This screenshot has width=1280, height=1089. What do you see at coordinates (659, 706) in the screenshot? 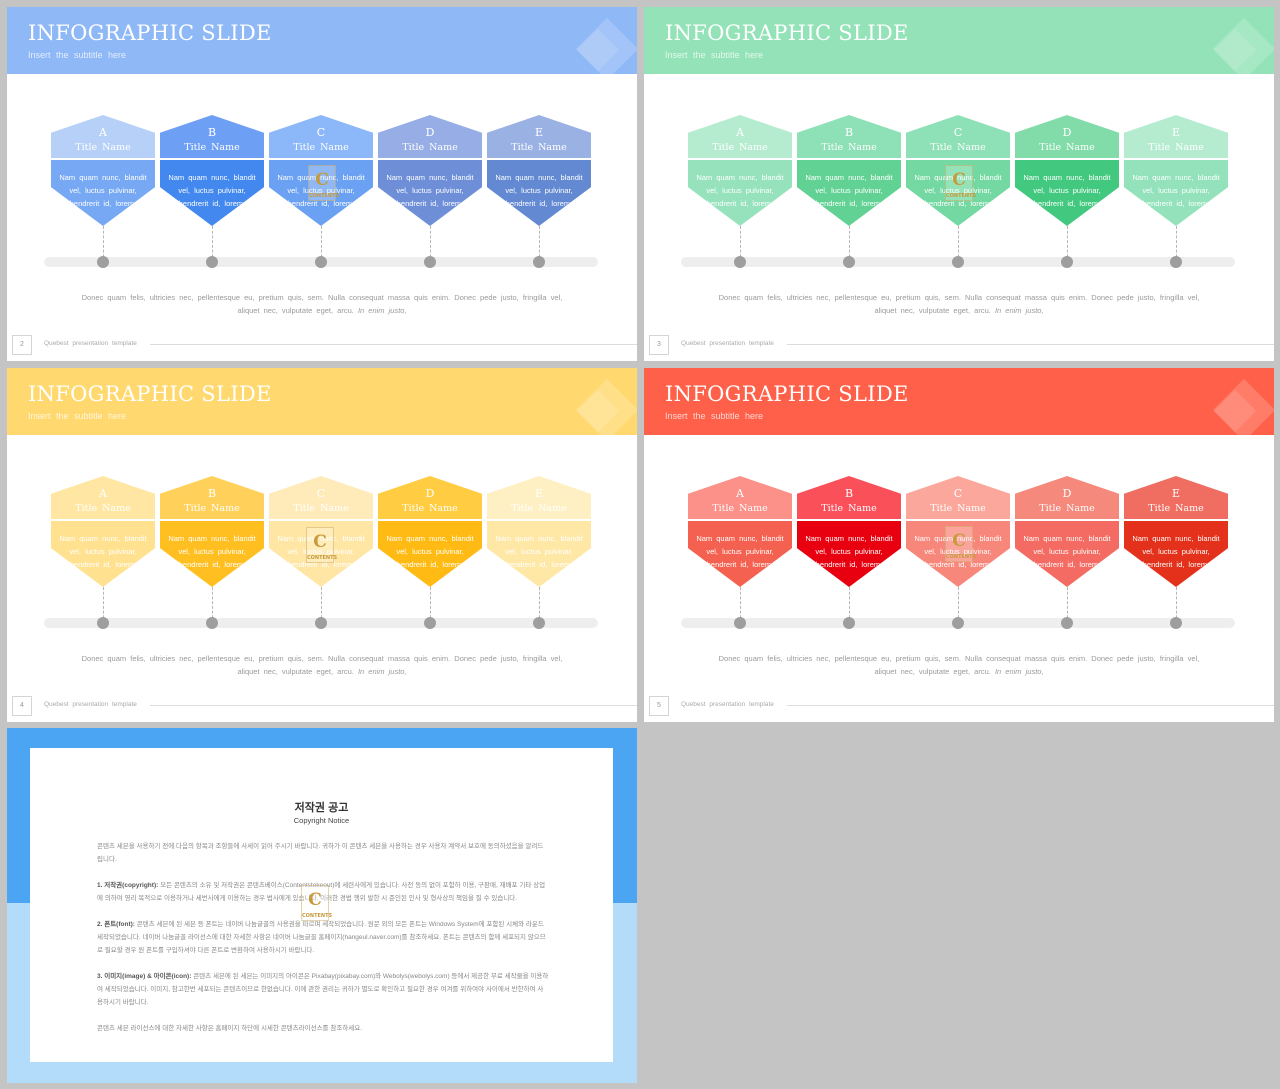
I see `page-number: 5` at bounding box center [659, 706].